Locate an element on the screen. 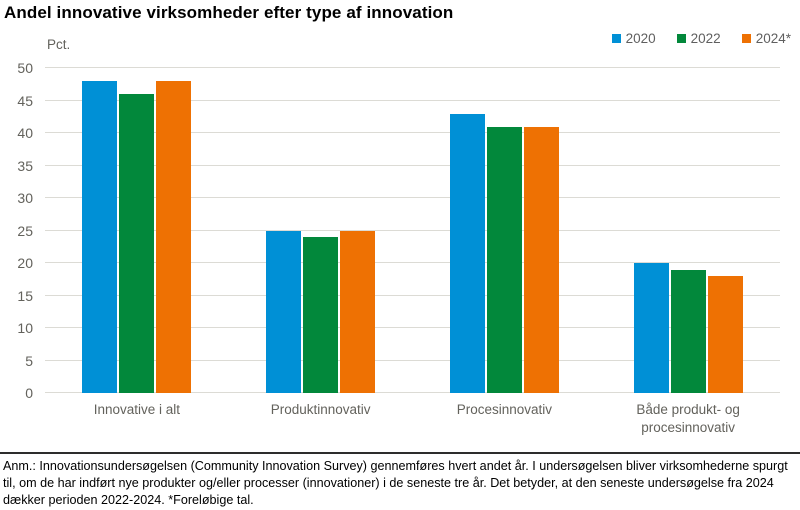  bar-2022-c2 is located at coordinates (504, 259).